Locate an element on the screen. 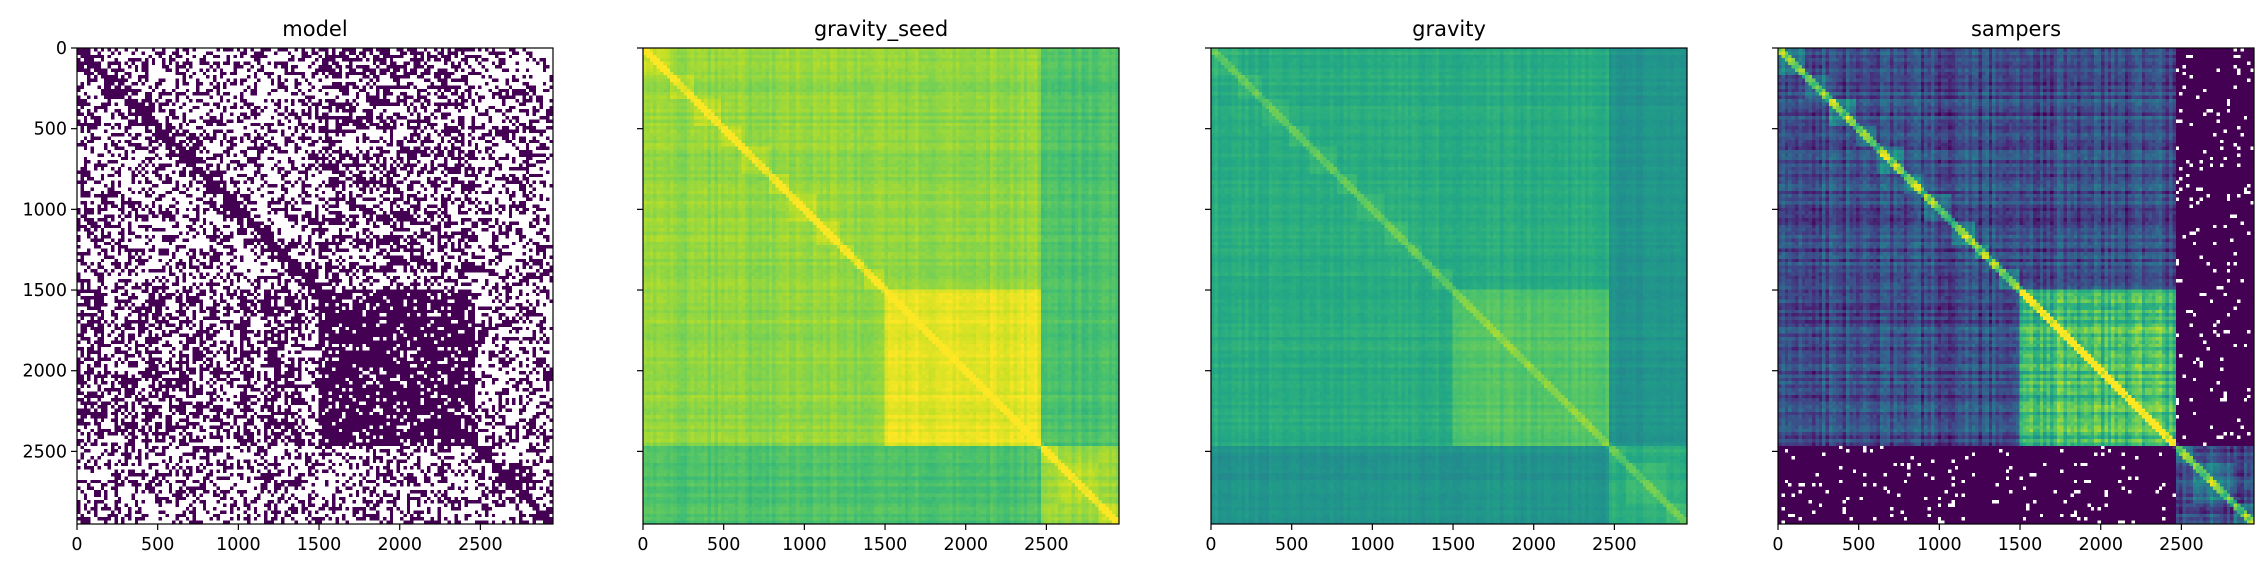 This screenshot has height=562, width=2261. y-tick-label: 500 is located at coordinates (50, 130).